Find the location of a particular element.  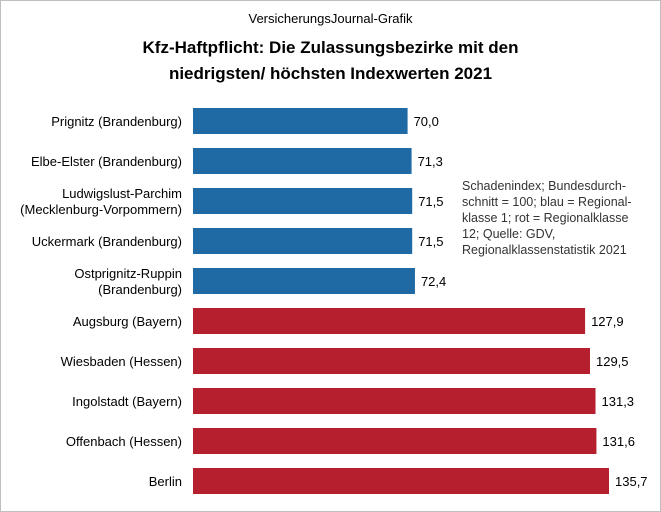

data-label: 131,3 is located at coordinates (618, 401).